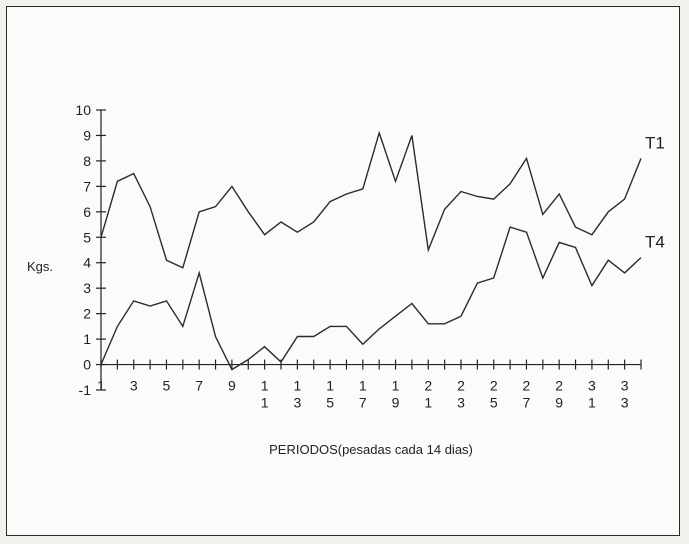 The image size is (689, 544). I want to click on y-tick-label: 0, so click(87, 365).